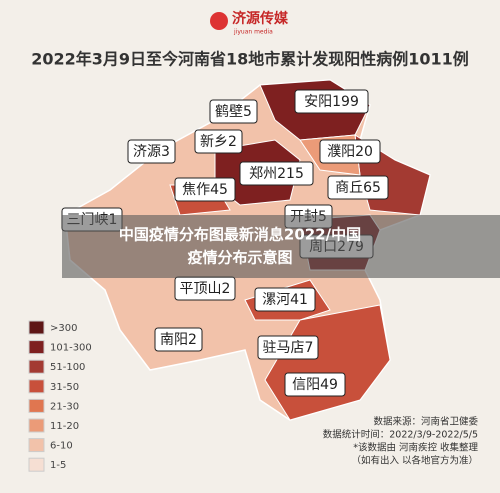 Image resolution: width=500 pixels, height=493 pixels. What do you see at coordinates (253, 32) in the screenshot?
I see `logo-sub: jiyuan media` at bounding box center [253, 32].